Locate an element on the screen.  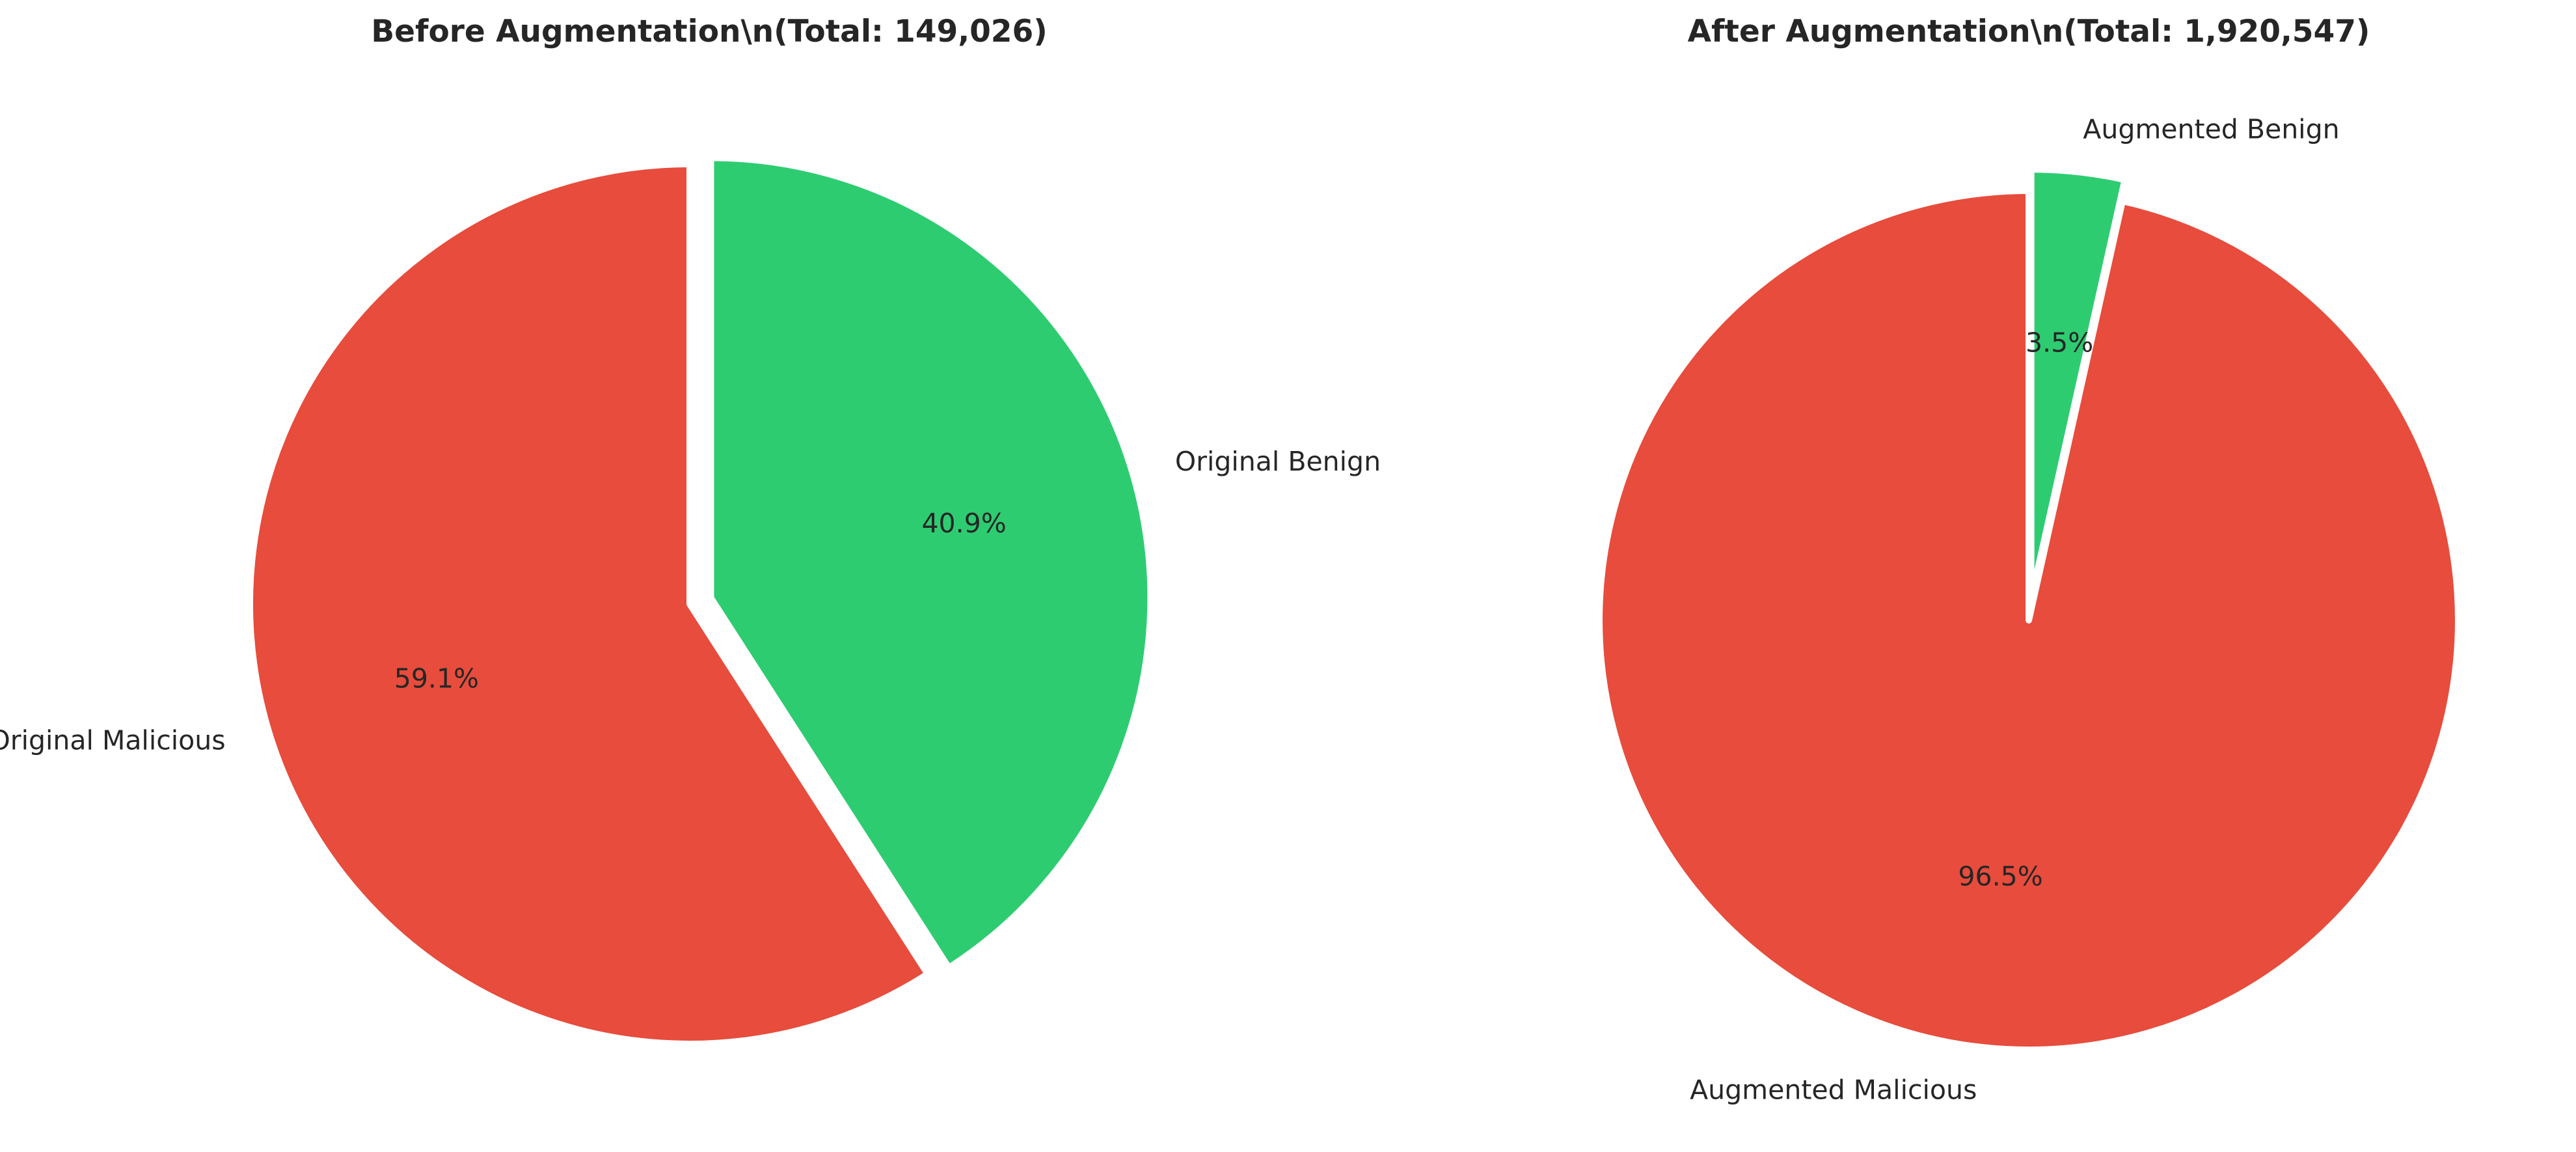
pie-slice-original-benign is located at coordinates (931, 562).